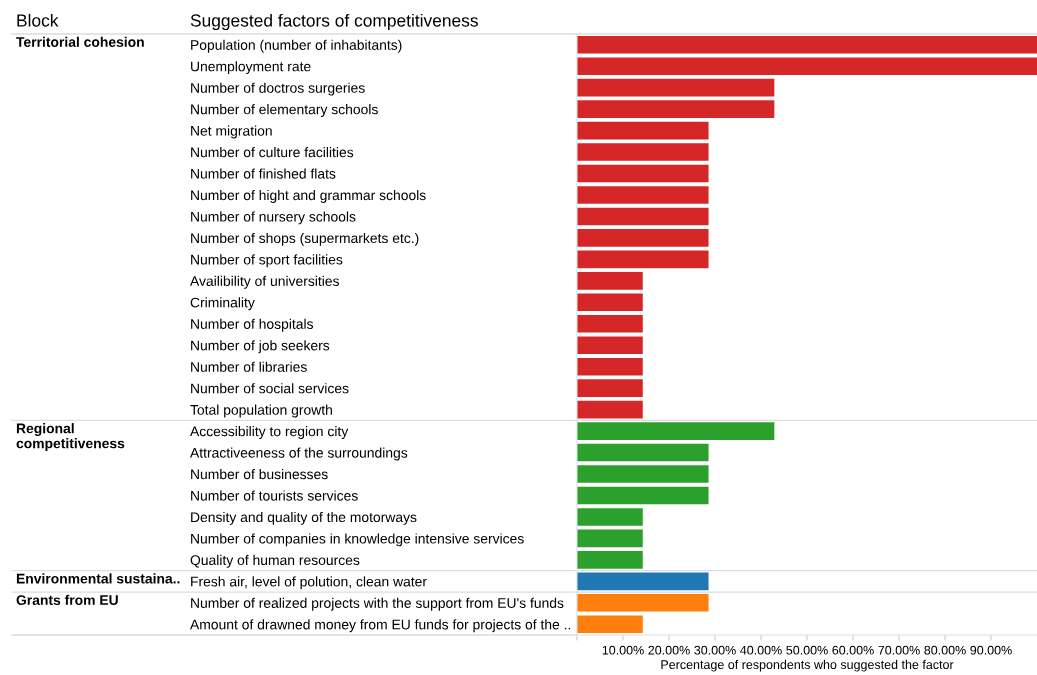 The width and height of the screenshot is (1037, 675). What do you see at coordinates (899, 650) in the screenshot?
I see `x-tick-label: 70.00%` at bounding box center [899, 650].